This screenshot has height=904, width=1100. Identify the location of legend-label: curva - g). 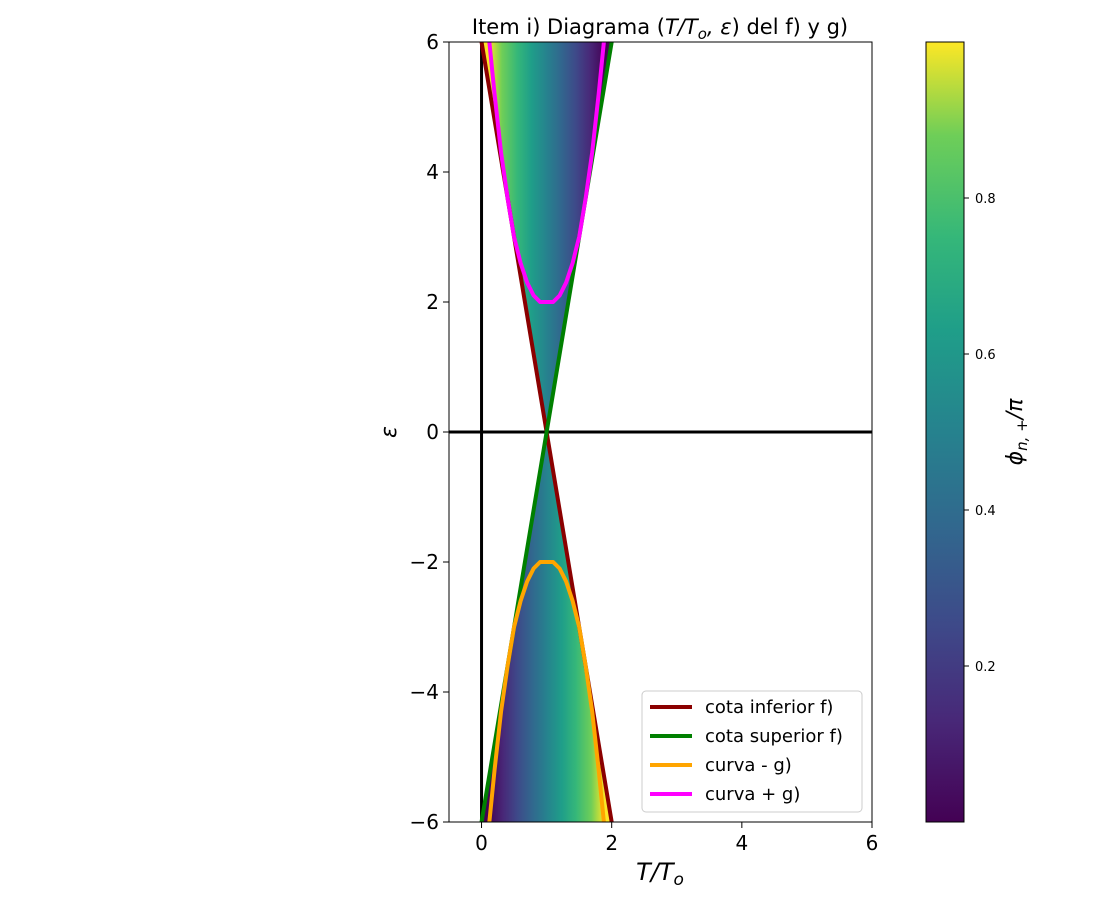
(748, 765).